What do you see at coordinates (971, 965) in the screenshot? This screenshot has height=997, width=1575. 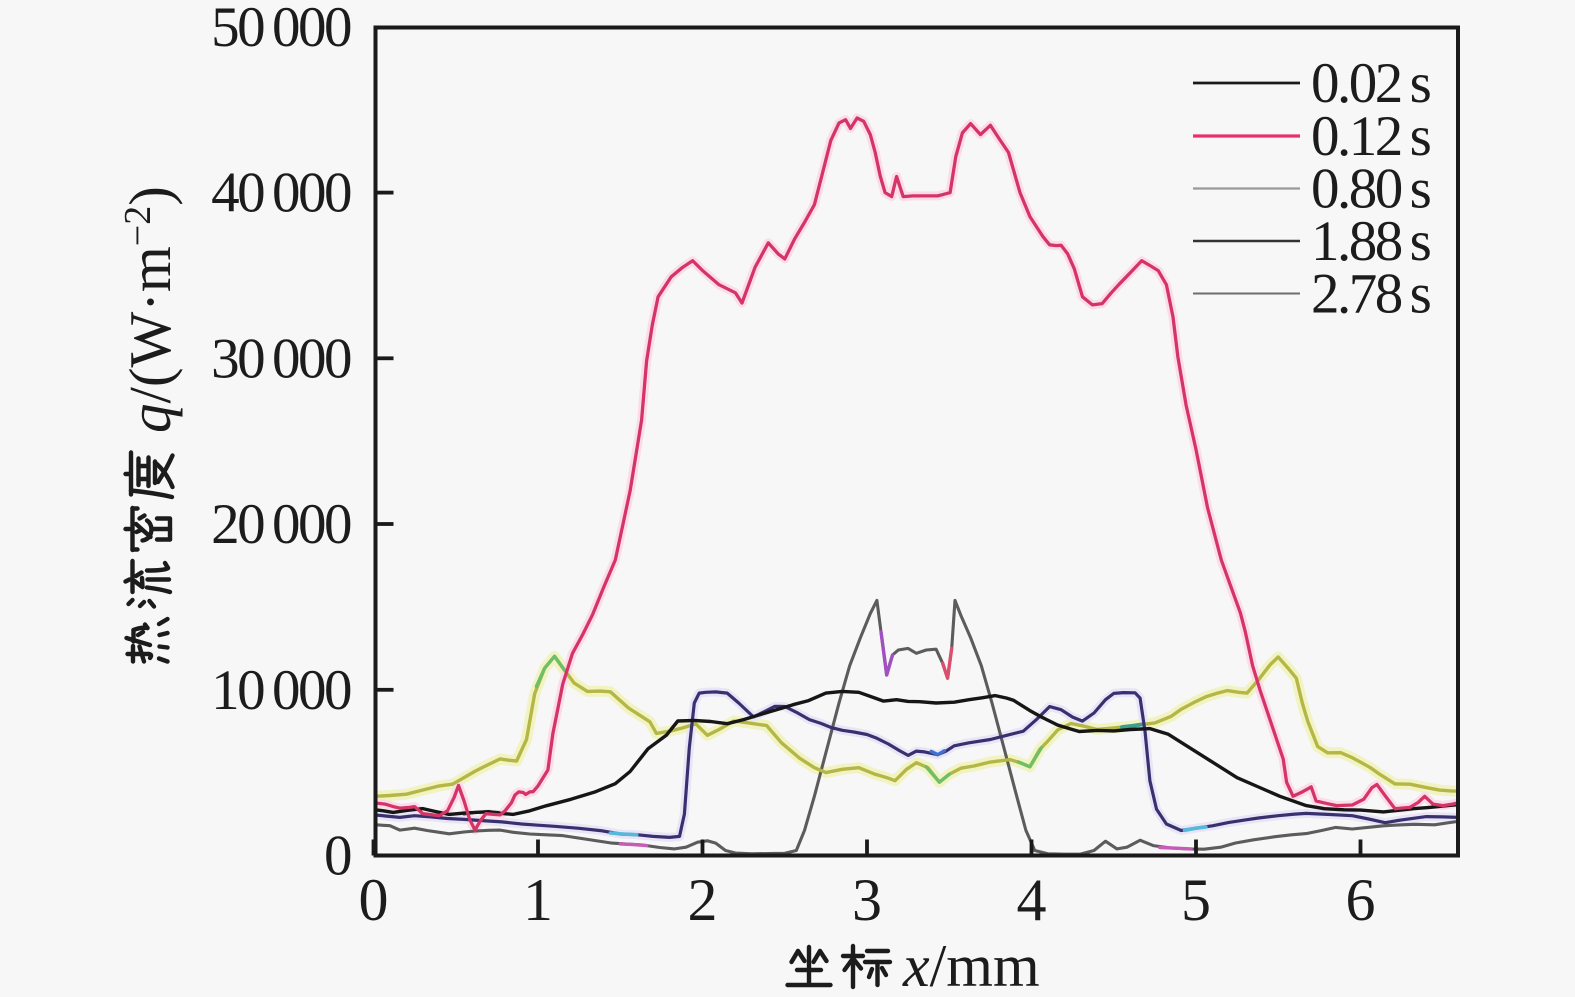 I see `svg-text: x/mm` at bounding box center [971, 965].